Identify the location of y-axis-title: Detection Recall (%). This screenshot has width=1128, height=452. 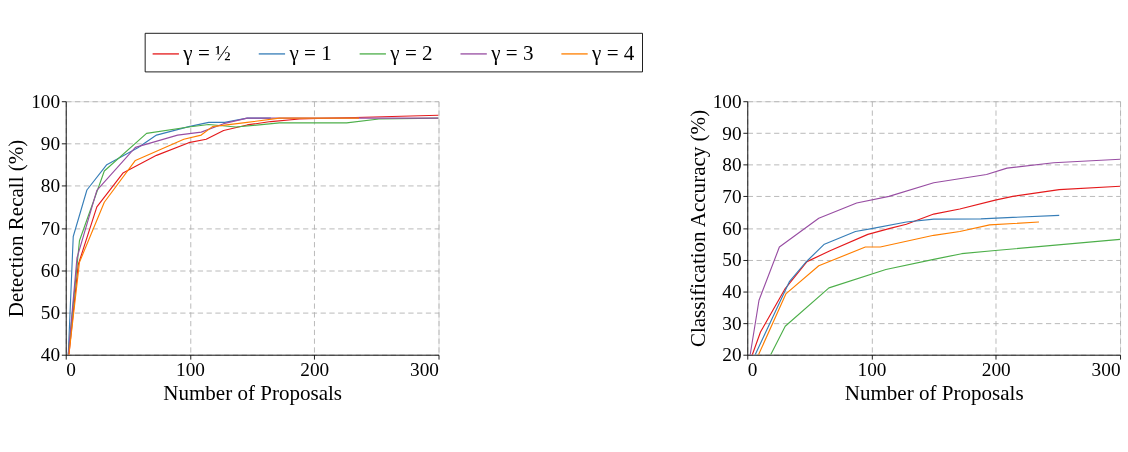
(16, 228).